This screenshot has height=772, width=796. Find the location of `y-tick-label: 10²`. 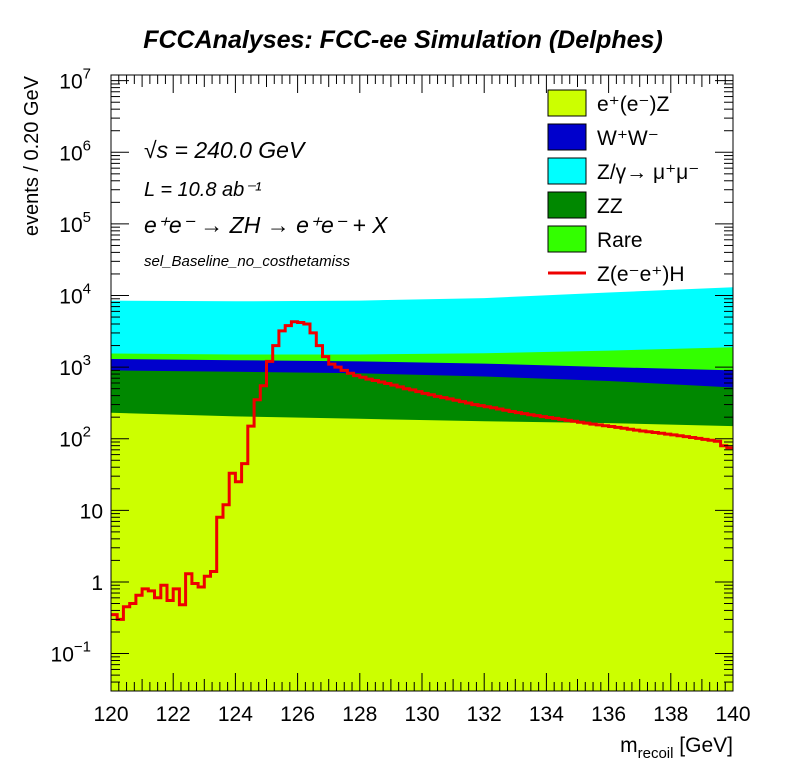

y-tick-label: 10² is located at coordinates (75, 438).